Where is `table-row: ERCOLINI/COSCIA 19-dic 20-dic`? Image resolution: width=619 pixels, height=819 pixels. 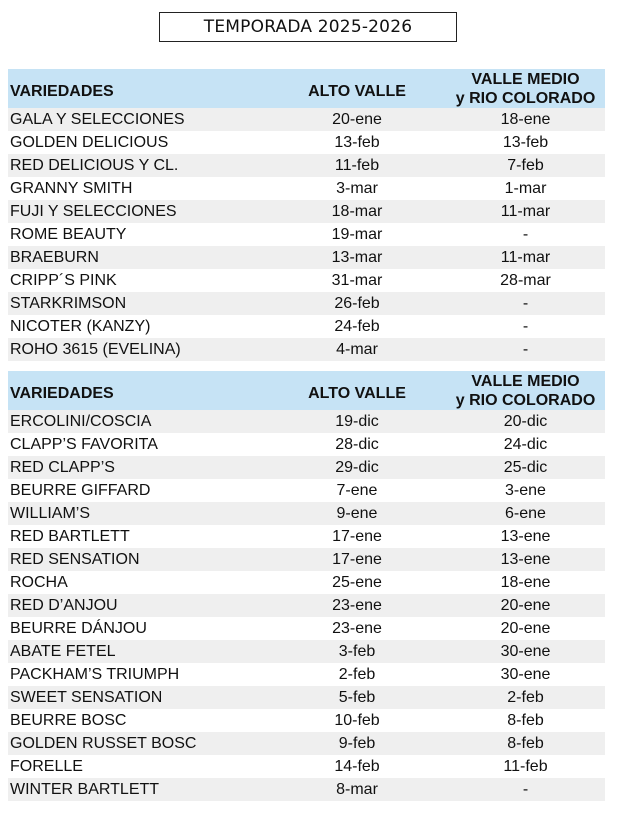
table-row: ERCOLINI/COSCIA 19-dic 20-dic is located at coordinates (306, 421).